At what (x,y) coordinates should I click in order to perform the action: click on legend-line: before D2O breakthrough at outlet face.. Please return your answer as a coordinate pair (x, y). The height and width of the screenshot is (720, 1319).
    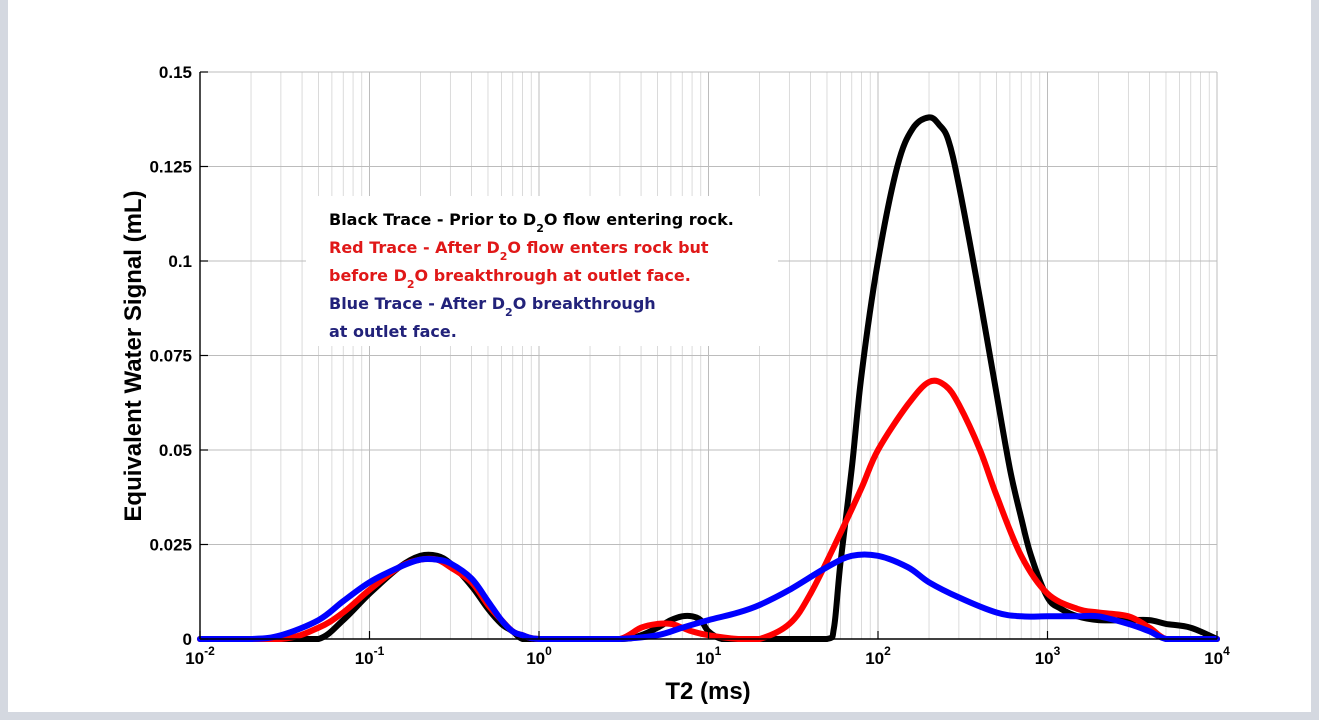
    Looking at the image, I should click on (510, 278).